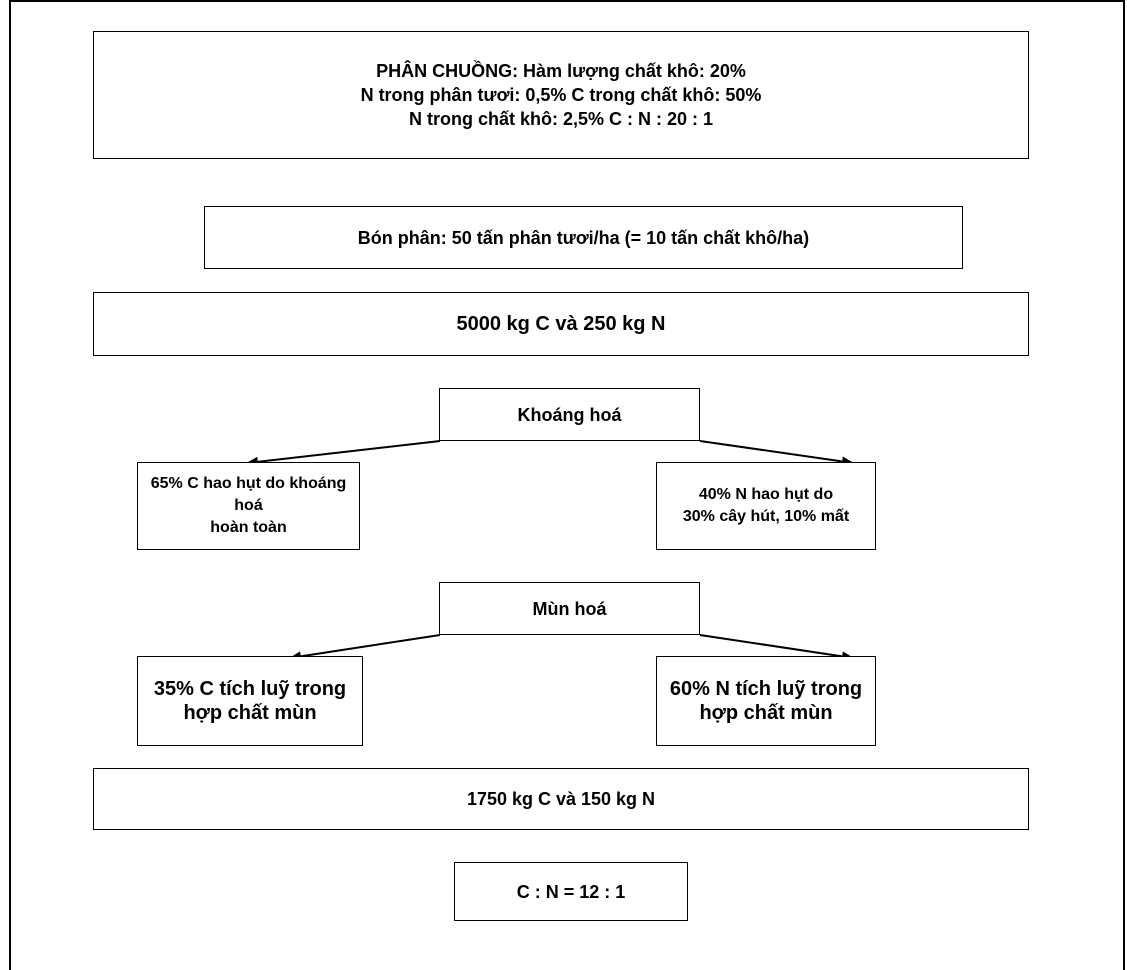  What do you see at coordinates (248, 494) in the screenshot?
I see `carbon-loss-line-1: 65% C hao hụt do khoáng hoá` at bounding box center [248, 494].